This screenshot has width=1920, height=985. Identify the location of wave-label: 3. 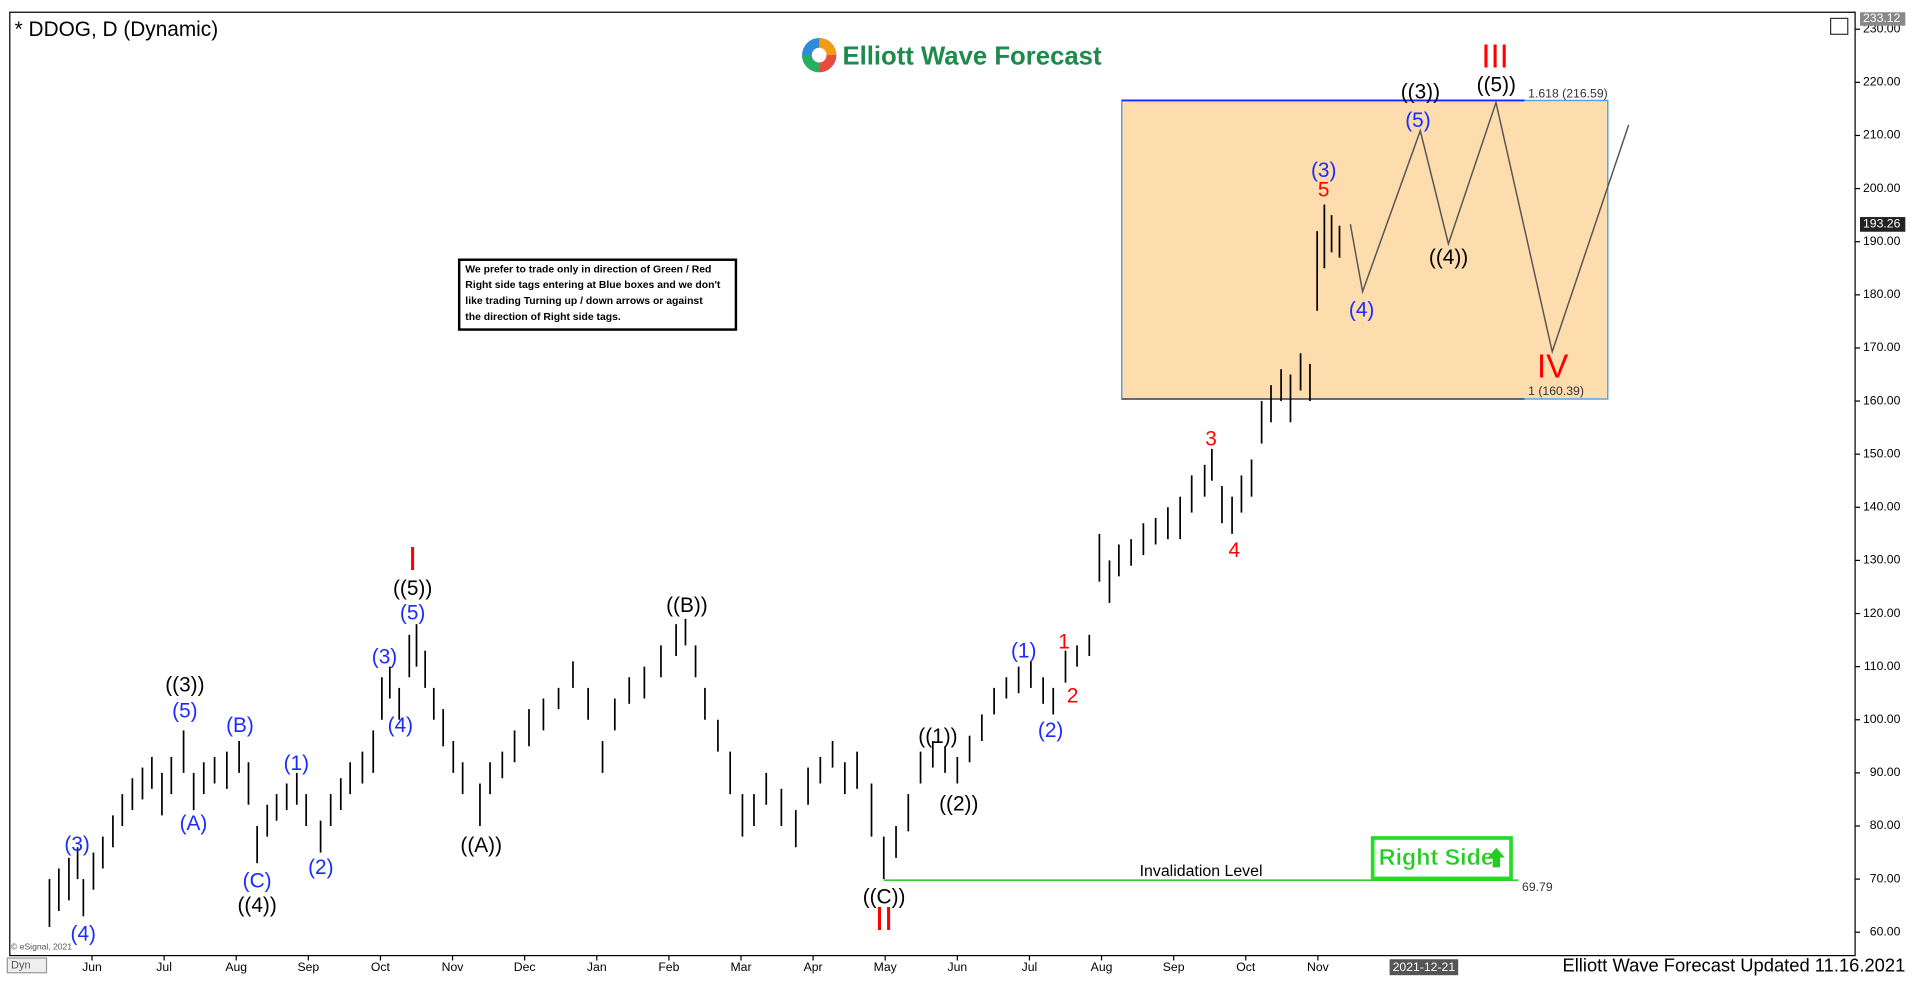
(1211, 438).